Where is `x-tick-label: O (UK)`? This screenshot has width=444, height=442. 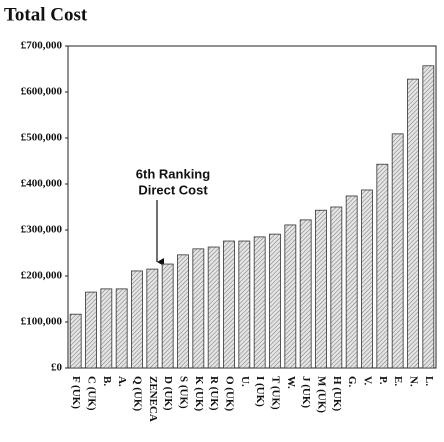
x-tick-label: O (UK) is located at coordinates (229, 393).